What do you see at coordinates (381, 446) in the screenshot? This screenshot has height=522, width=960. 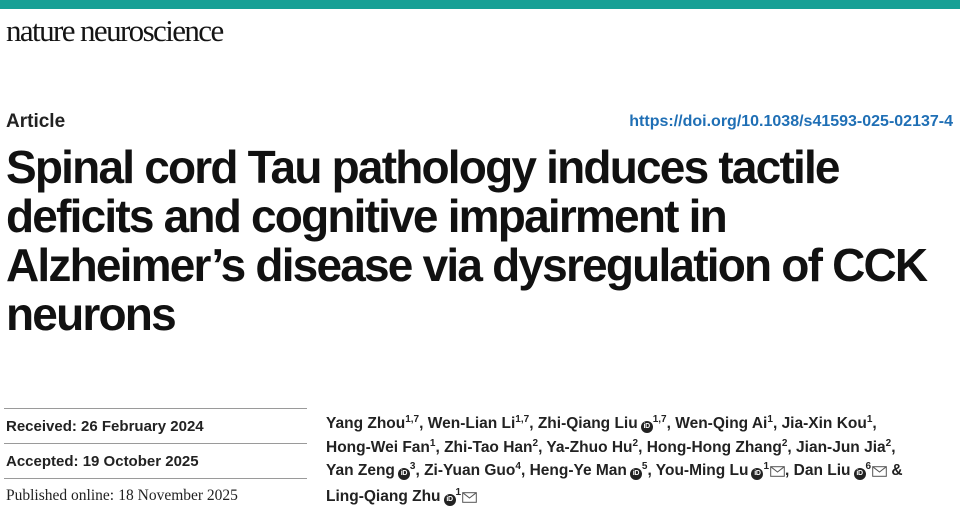 I see `author-name: Hong-Wei Fan1` at bounding box center [381, 446].